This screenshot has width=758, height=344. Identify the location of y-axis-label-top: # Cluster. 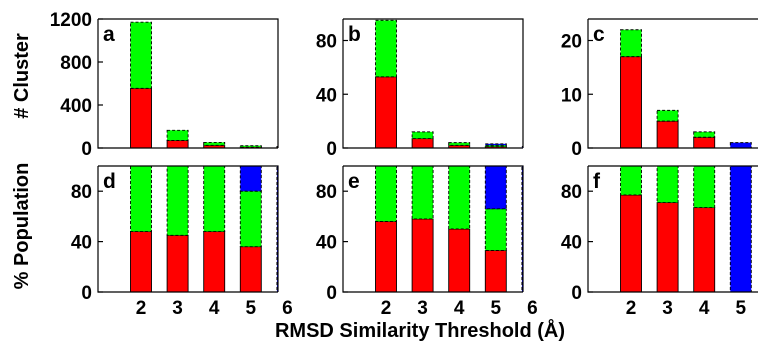
(22, 76).